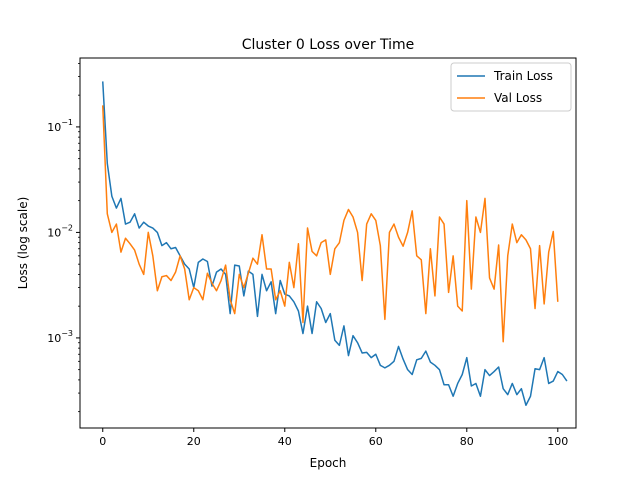 The width and height of the screenshot is (640, 480). Describe the element at coordinates (194, 441) in the screenshot. I see `x-tick-label: 20` at that location.